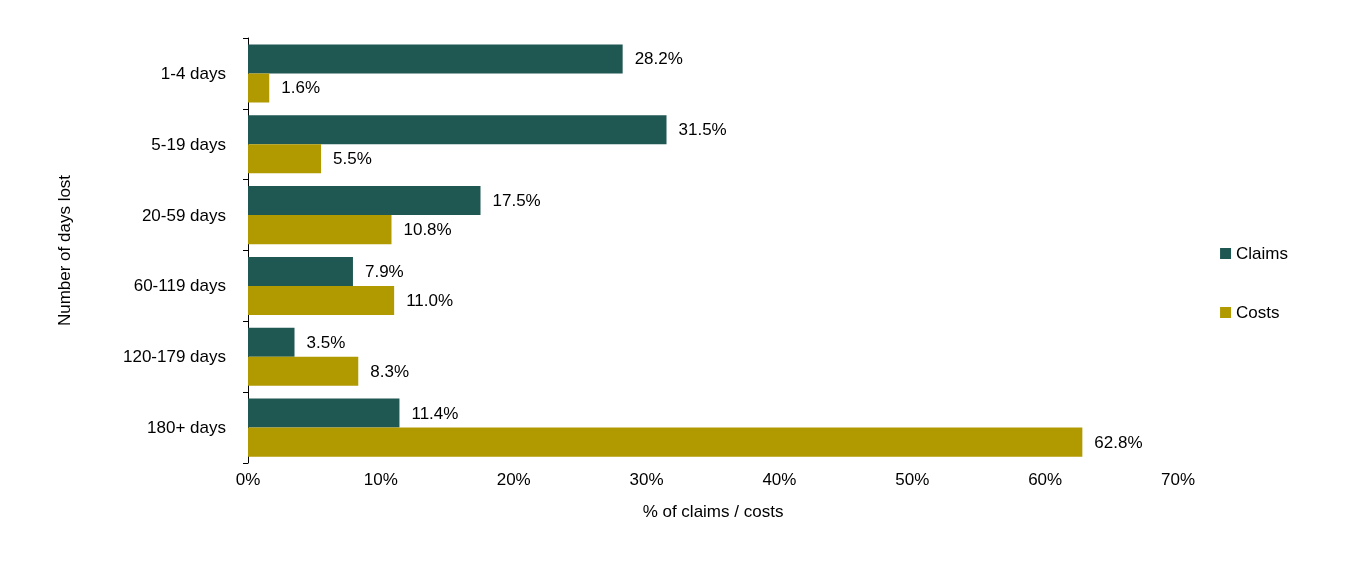 Image resolution: width=1368 pixels, height=568 pixels. What do you see at coordinates (64, 250) in the screenshot?
I see `y-axis-title: Number of days lost` at bounding box center [64, 250].